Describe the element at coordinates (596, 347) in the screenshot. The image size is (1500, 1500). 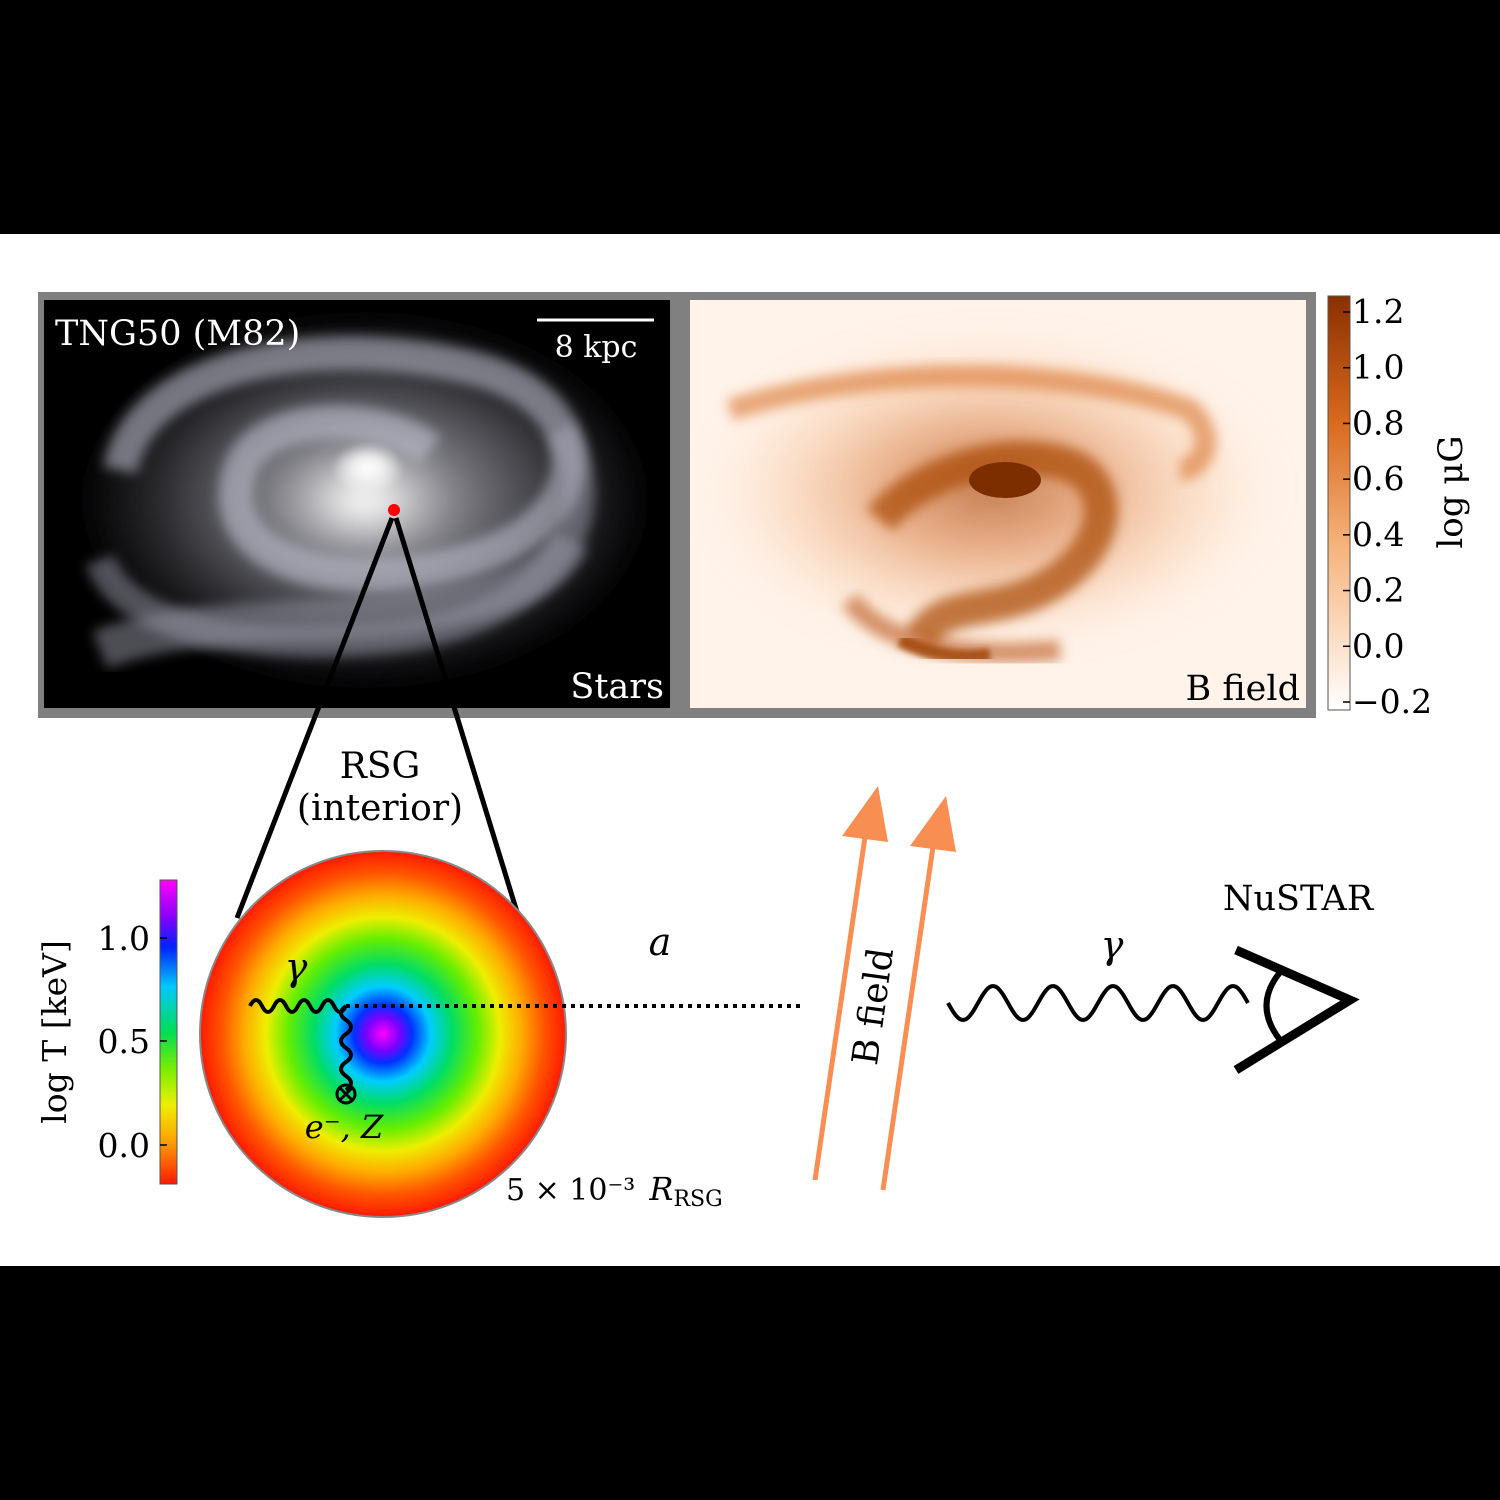
I see `scale-bar-label: 8 kpc` at that location.